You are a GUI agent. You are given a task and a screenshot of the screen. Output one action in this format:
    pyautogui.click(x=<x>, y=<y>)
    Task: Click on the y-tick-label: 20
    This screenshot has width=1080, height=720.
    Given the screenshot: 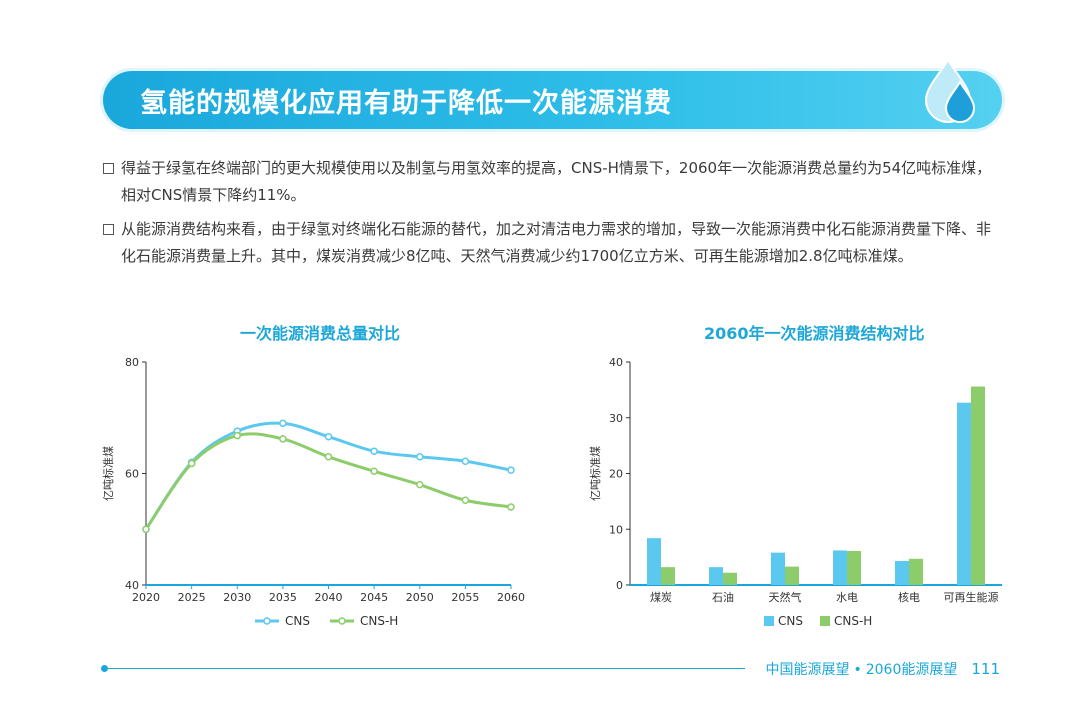 What is the action you would take?
    pyautogui.click(x=616, y=474)
    